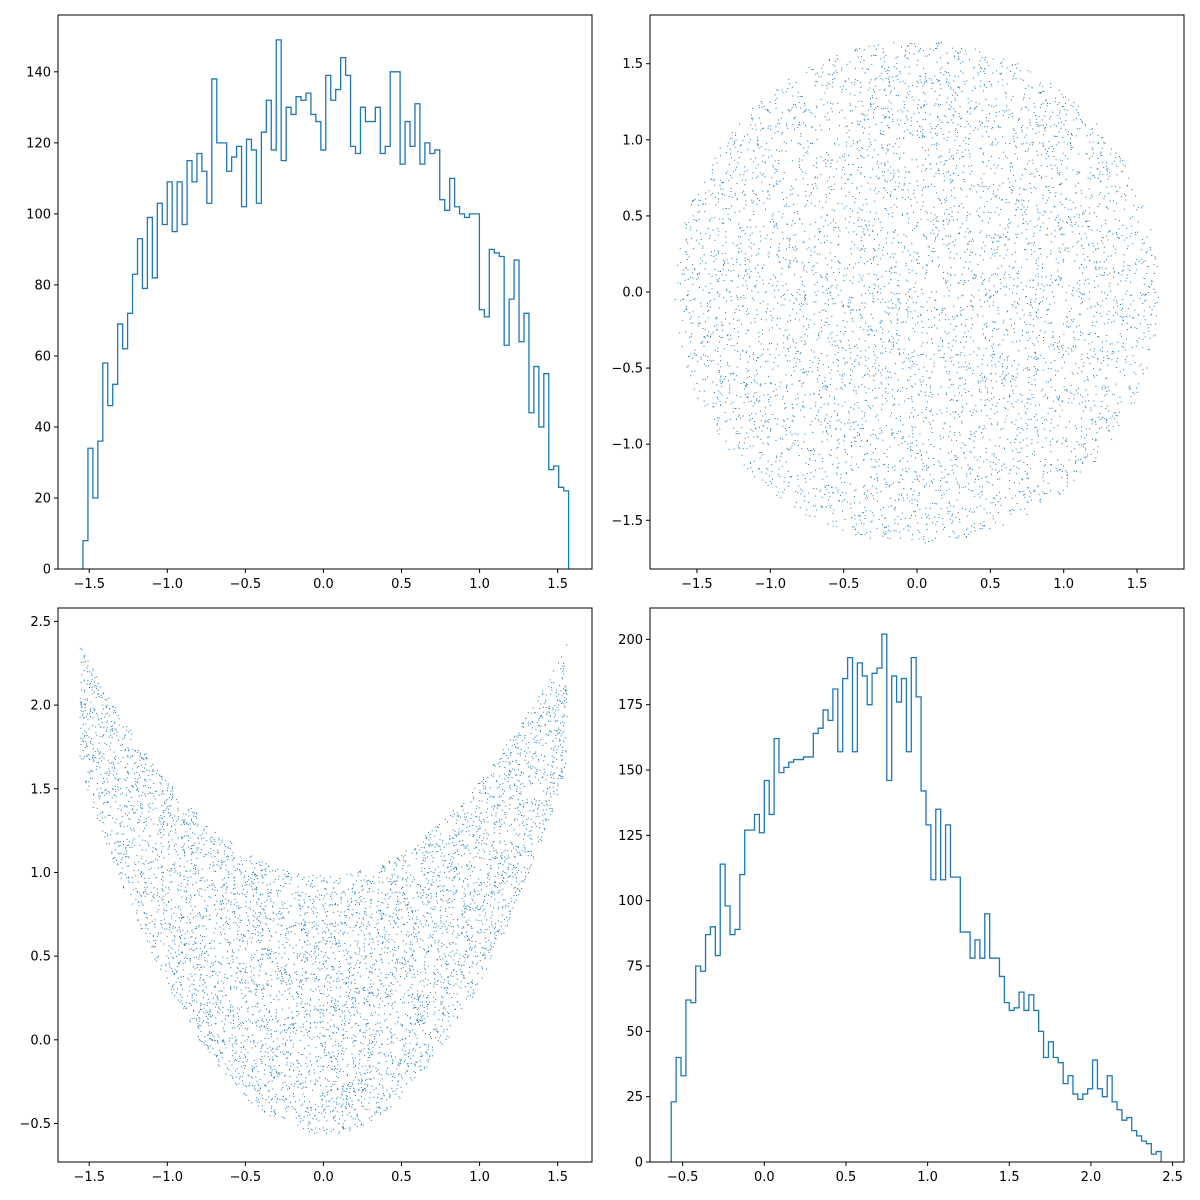 This screenshot has height=1200, width=1200. I want to click on y-tick-label: 0.5, so click(632, 216).